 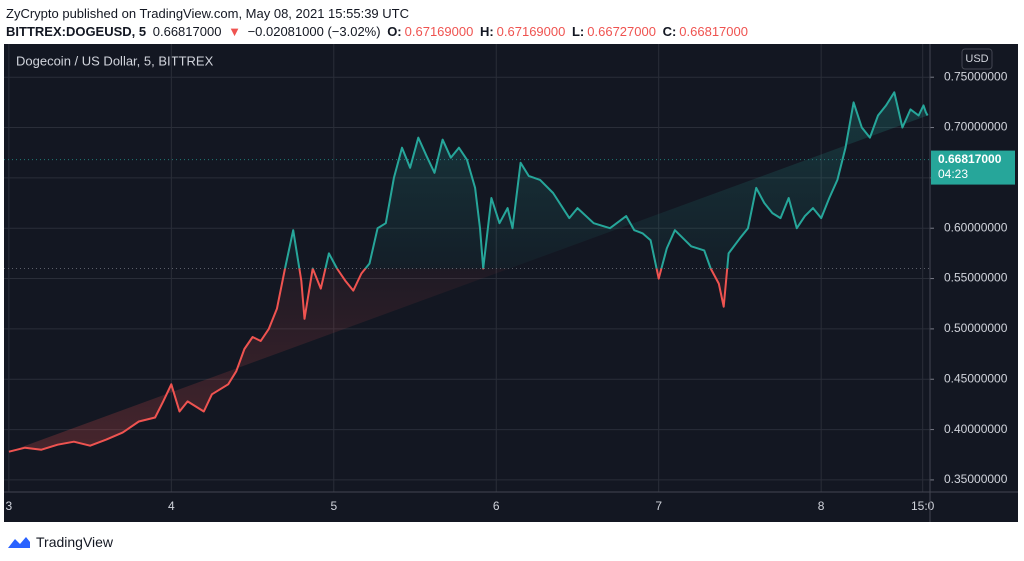 I want to click on currency-label: USD, so click(x=976, y=59).